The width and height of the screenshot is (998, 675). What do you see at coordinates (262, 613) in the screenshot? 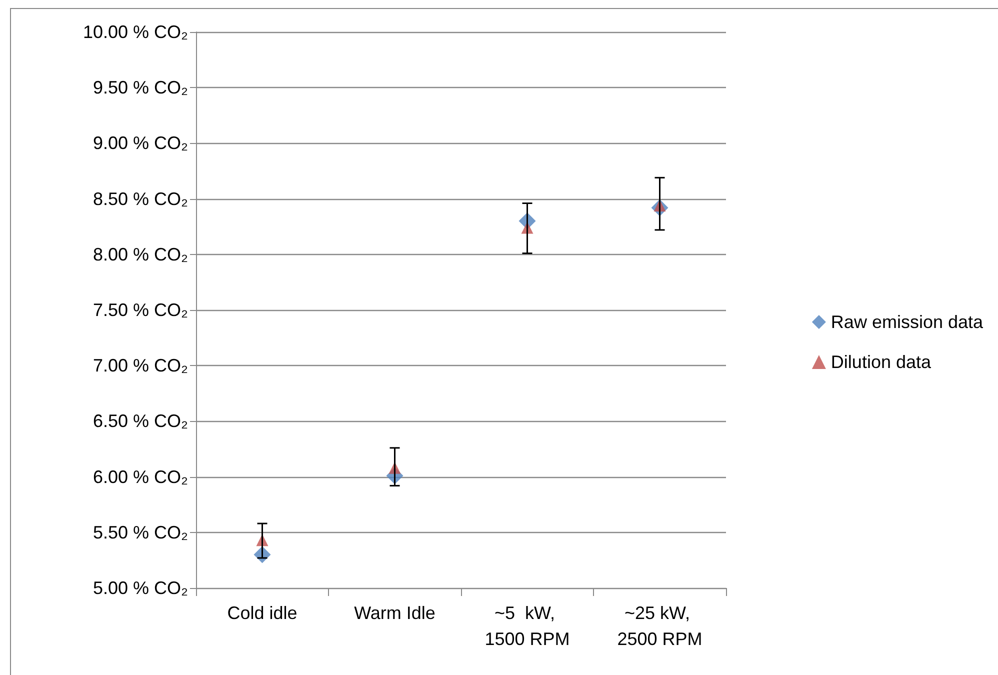
I see `x-tick-label: Cold idle` at bounding box center [262, 613].